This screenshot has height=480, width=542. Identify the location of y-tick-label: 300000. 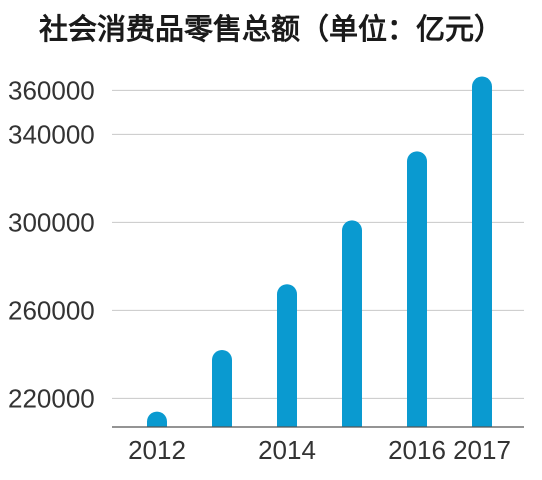
(51, 222).